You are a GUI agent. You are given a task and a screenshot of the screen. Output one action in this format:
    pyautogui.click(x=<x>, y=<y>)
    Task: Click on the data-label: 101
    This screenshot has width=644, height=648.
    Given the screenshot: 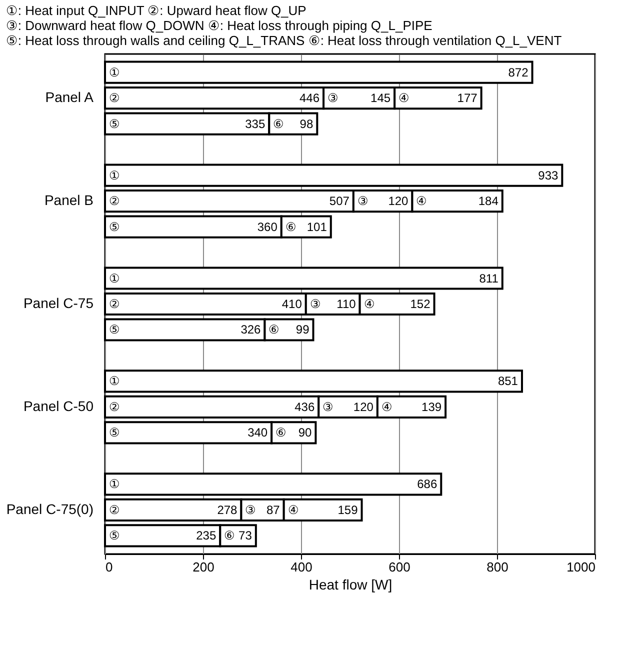 What is the action you would take?
    pyautogui.click(x=317, y=227)
    